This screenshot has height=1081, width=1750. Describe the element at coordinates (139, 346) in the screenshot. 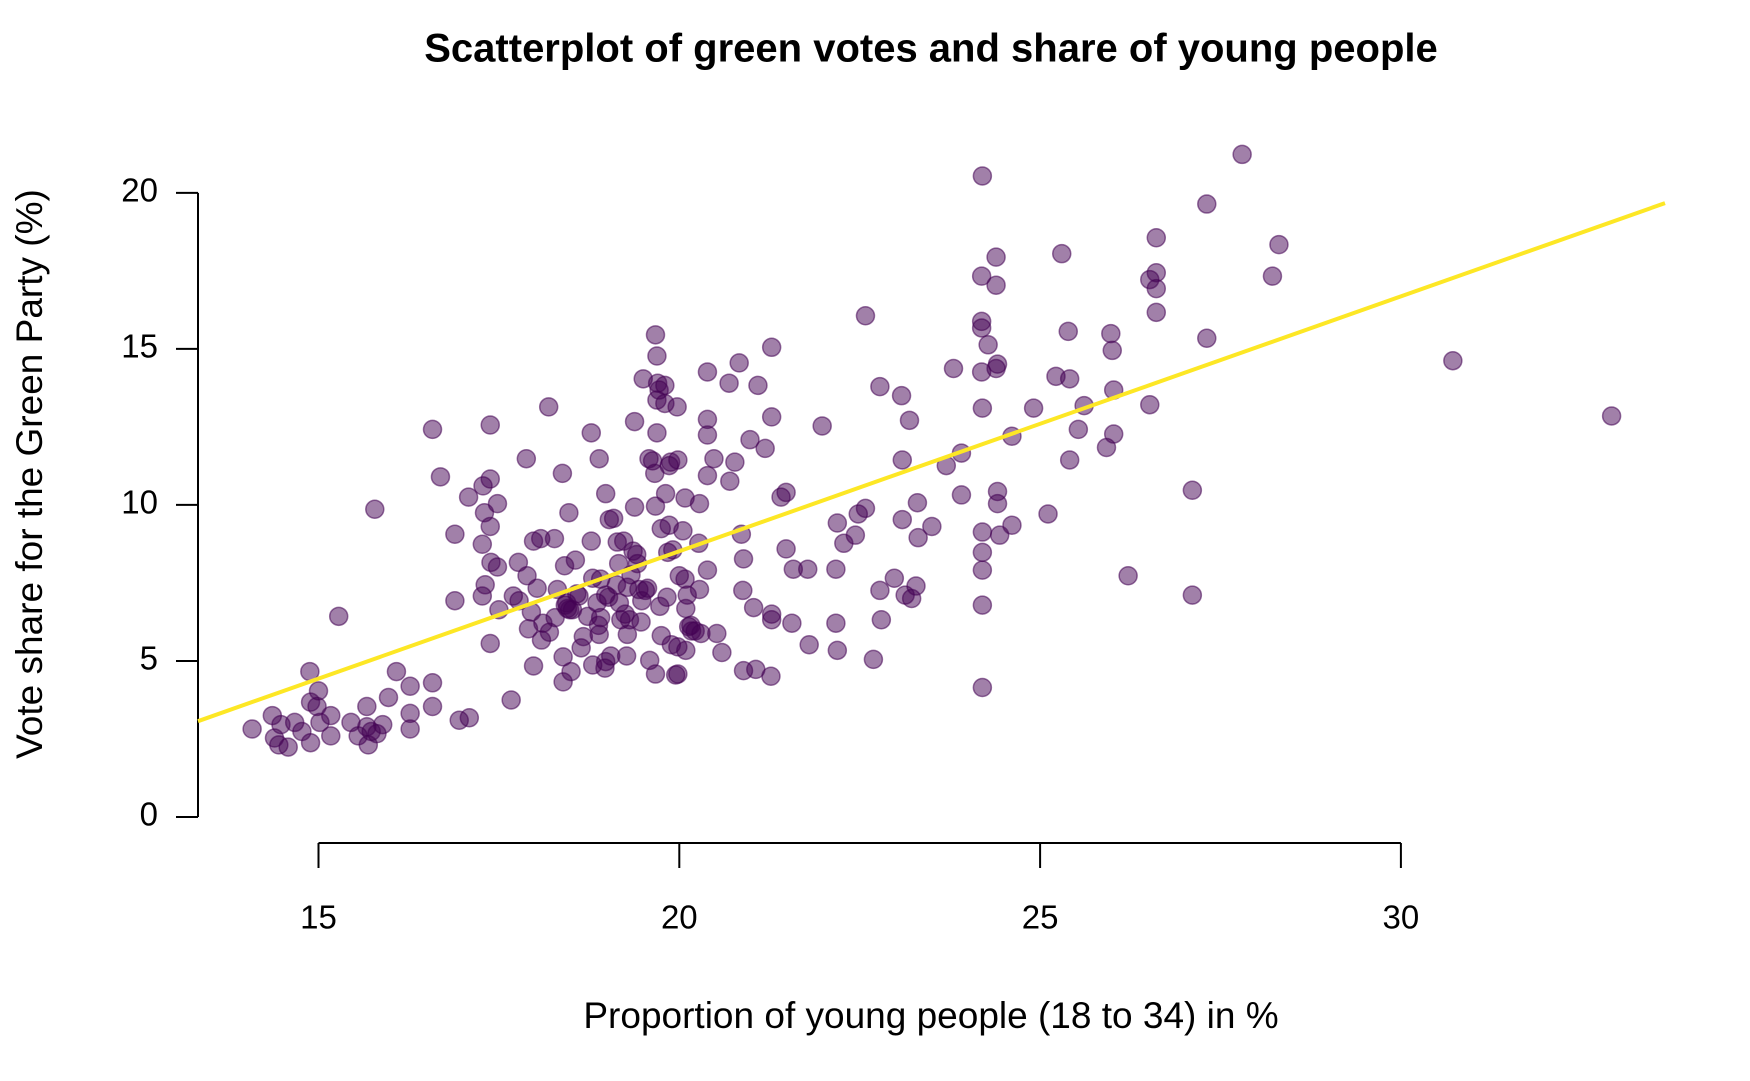

I see `y-tick-label: 15` at that location.